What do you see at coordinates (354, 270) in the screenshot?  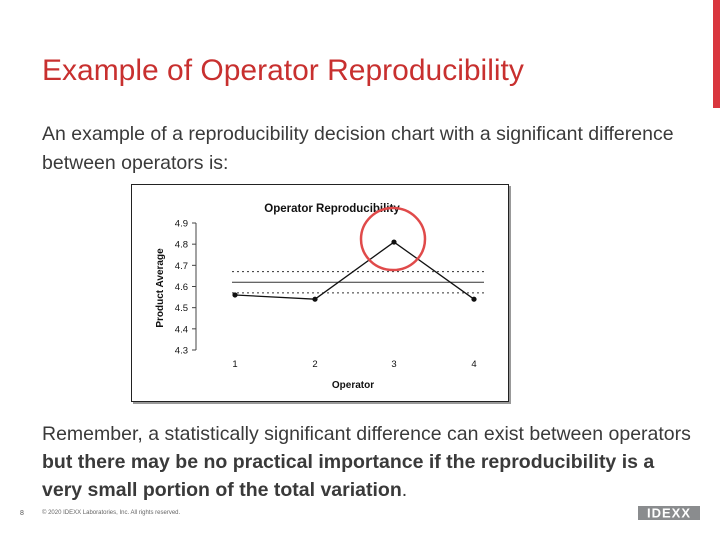 I see `series-line` at bounding box center [354, 270].